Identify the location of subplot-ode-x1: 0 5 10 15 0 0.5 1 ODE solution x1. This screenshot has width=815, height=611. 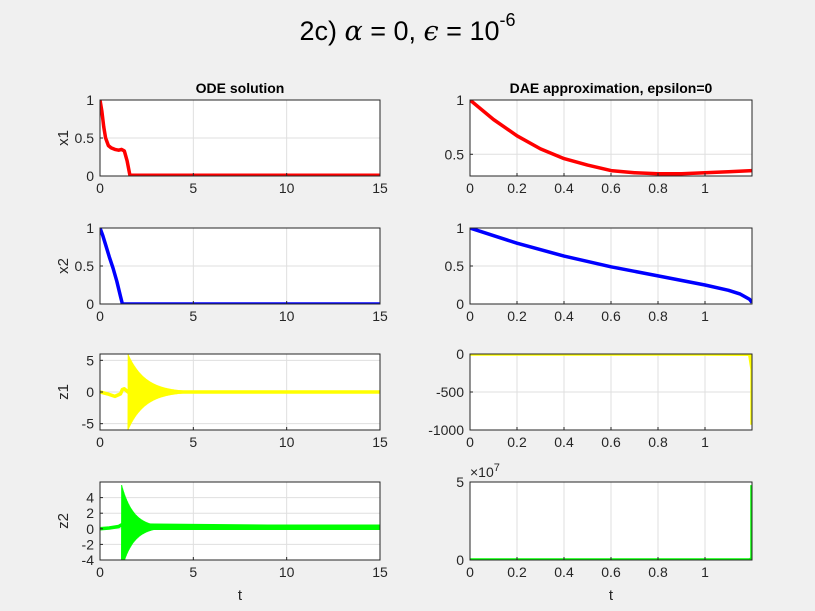
(221, 138).